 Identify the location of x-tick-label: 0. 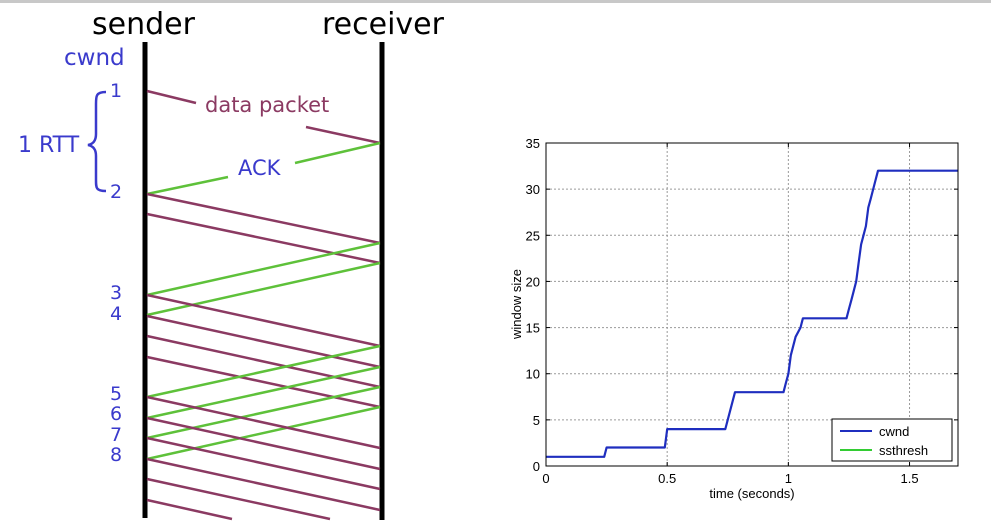
(545, 478).